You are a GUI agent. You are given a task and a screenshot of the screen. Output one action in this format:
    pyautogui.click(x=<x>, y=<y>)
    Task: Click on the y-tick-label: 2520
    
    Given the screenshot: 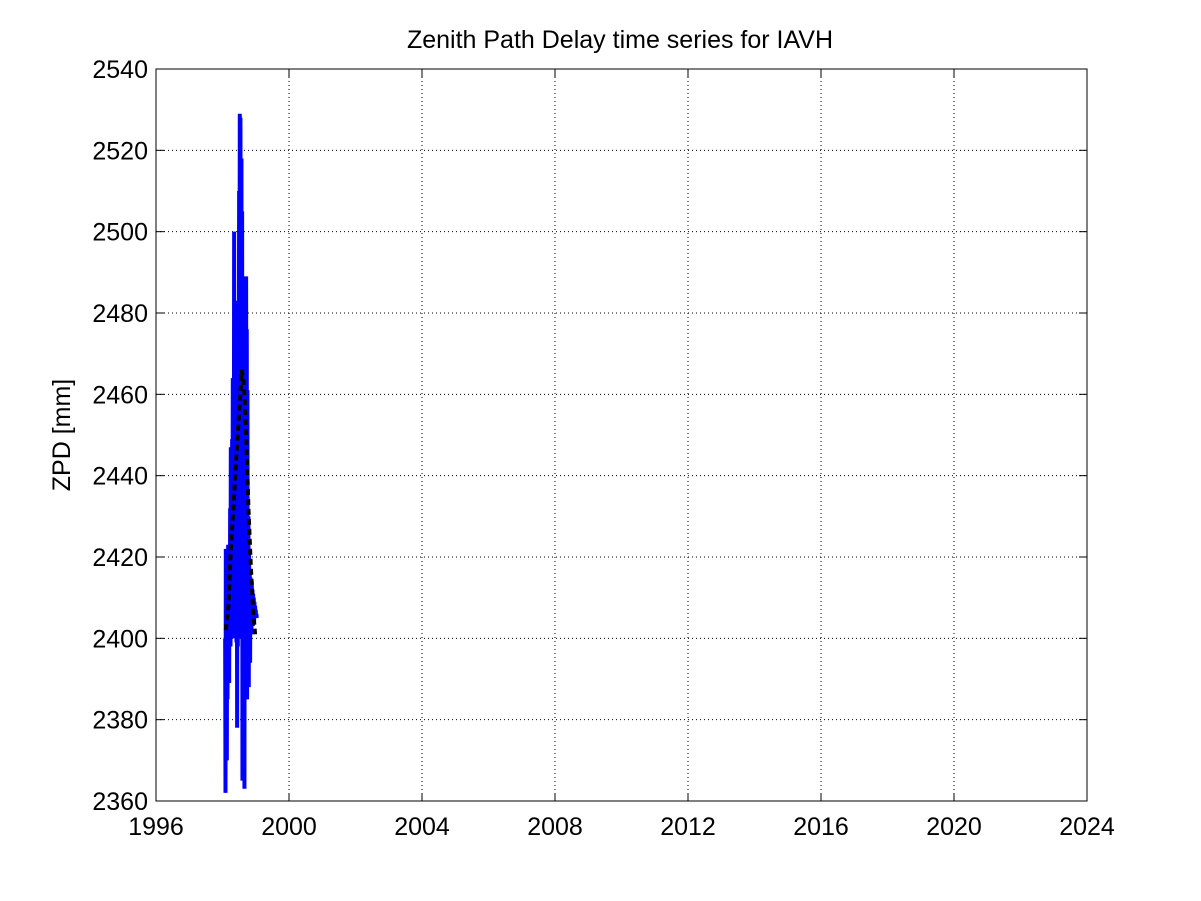 What is the action you would take?
    pyautogui.click(x=120, y=151)
    